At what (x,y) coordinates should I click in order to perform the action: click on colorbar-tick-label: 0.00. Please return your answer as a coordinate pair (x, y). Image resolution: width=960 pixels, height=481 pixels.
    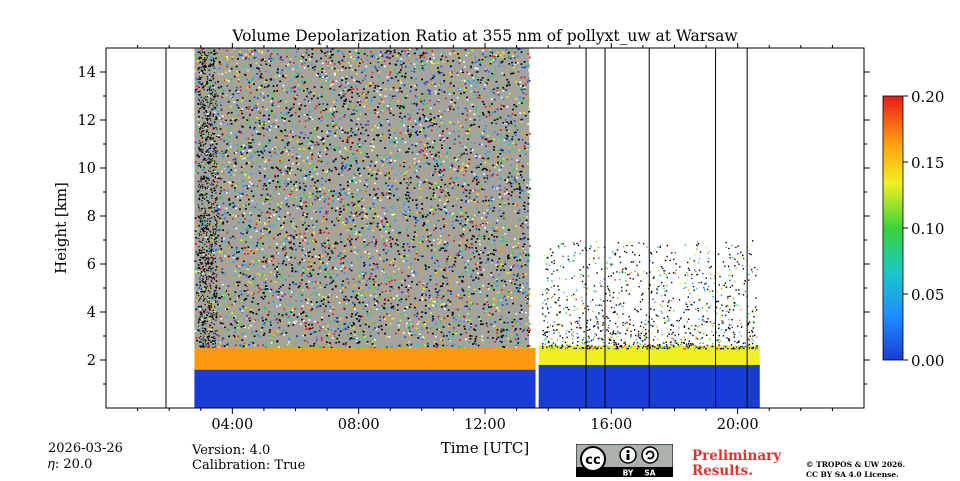
    Looking at the image, I should click on (927, 361).